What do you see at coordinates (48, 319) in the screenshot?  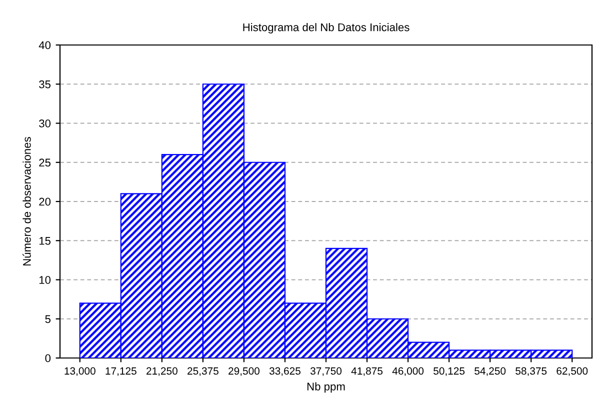 I see `y-tick-label: 5` at bounding box center [48, 319].